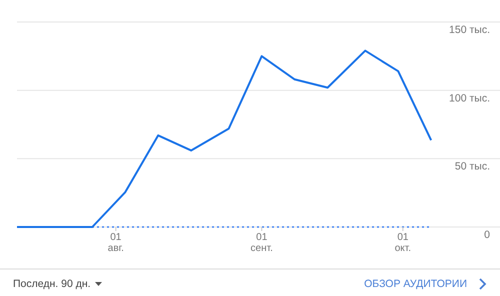 This screenshot has width=500, height=296. What do you see at coordinates (116, 243) in the screenshot?
I see `x-tick-label: 01 авг.` at bounding box center [116, 243].